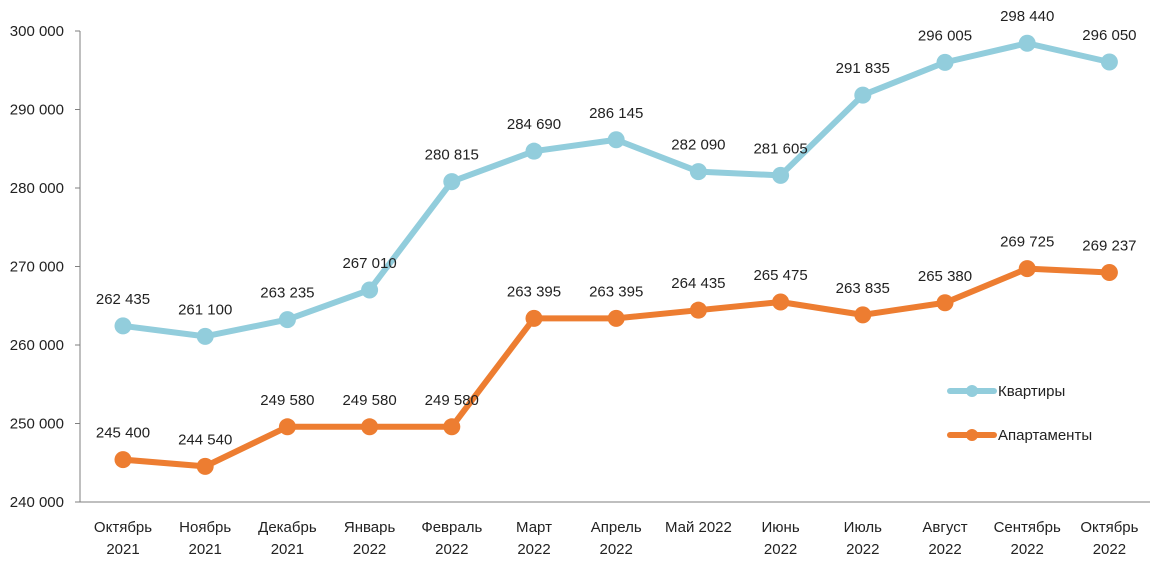 The image size is (1156, 565). Describe the element at coordinates (205, 309) in the screenshot. I see `data-label: 261 100` at that location.